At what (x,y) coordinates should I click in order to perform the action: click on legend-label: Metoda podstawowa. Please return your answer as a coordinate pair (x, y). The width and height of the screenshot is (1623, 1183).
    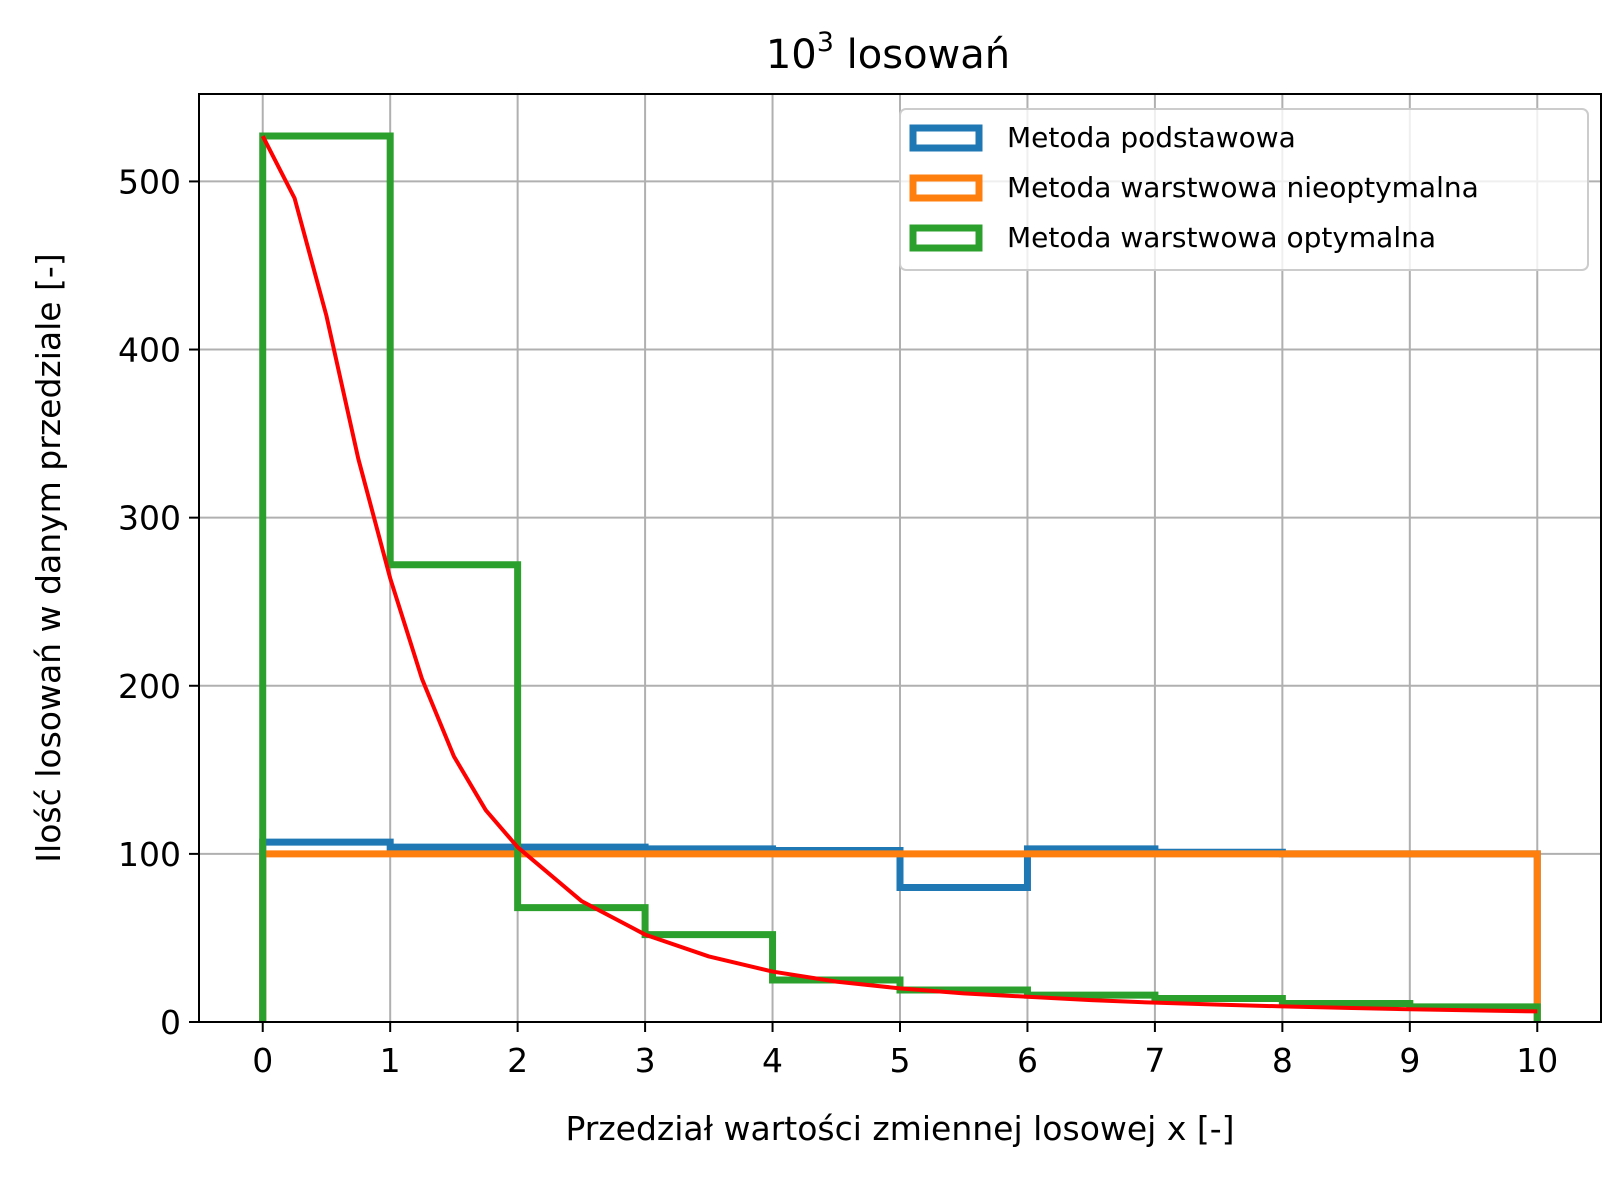
    Looking at the image, I should click on (1151, 137).